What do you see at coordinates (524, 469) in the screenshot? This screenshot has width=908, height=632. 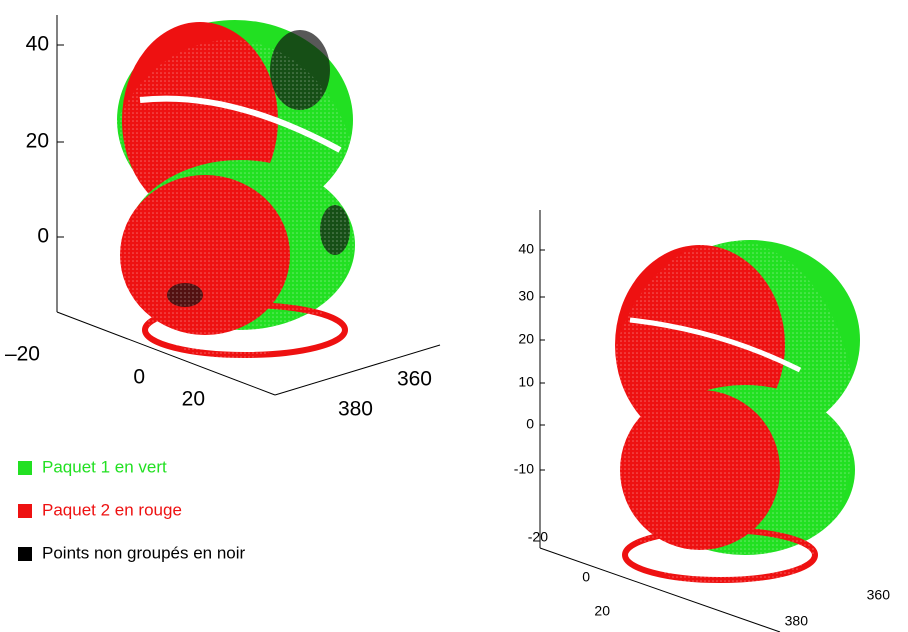 I see `z-tick-label: -10` at bounding box center [524, 469].